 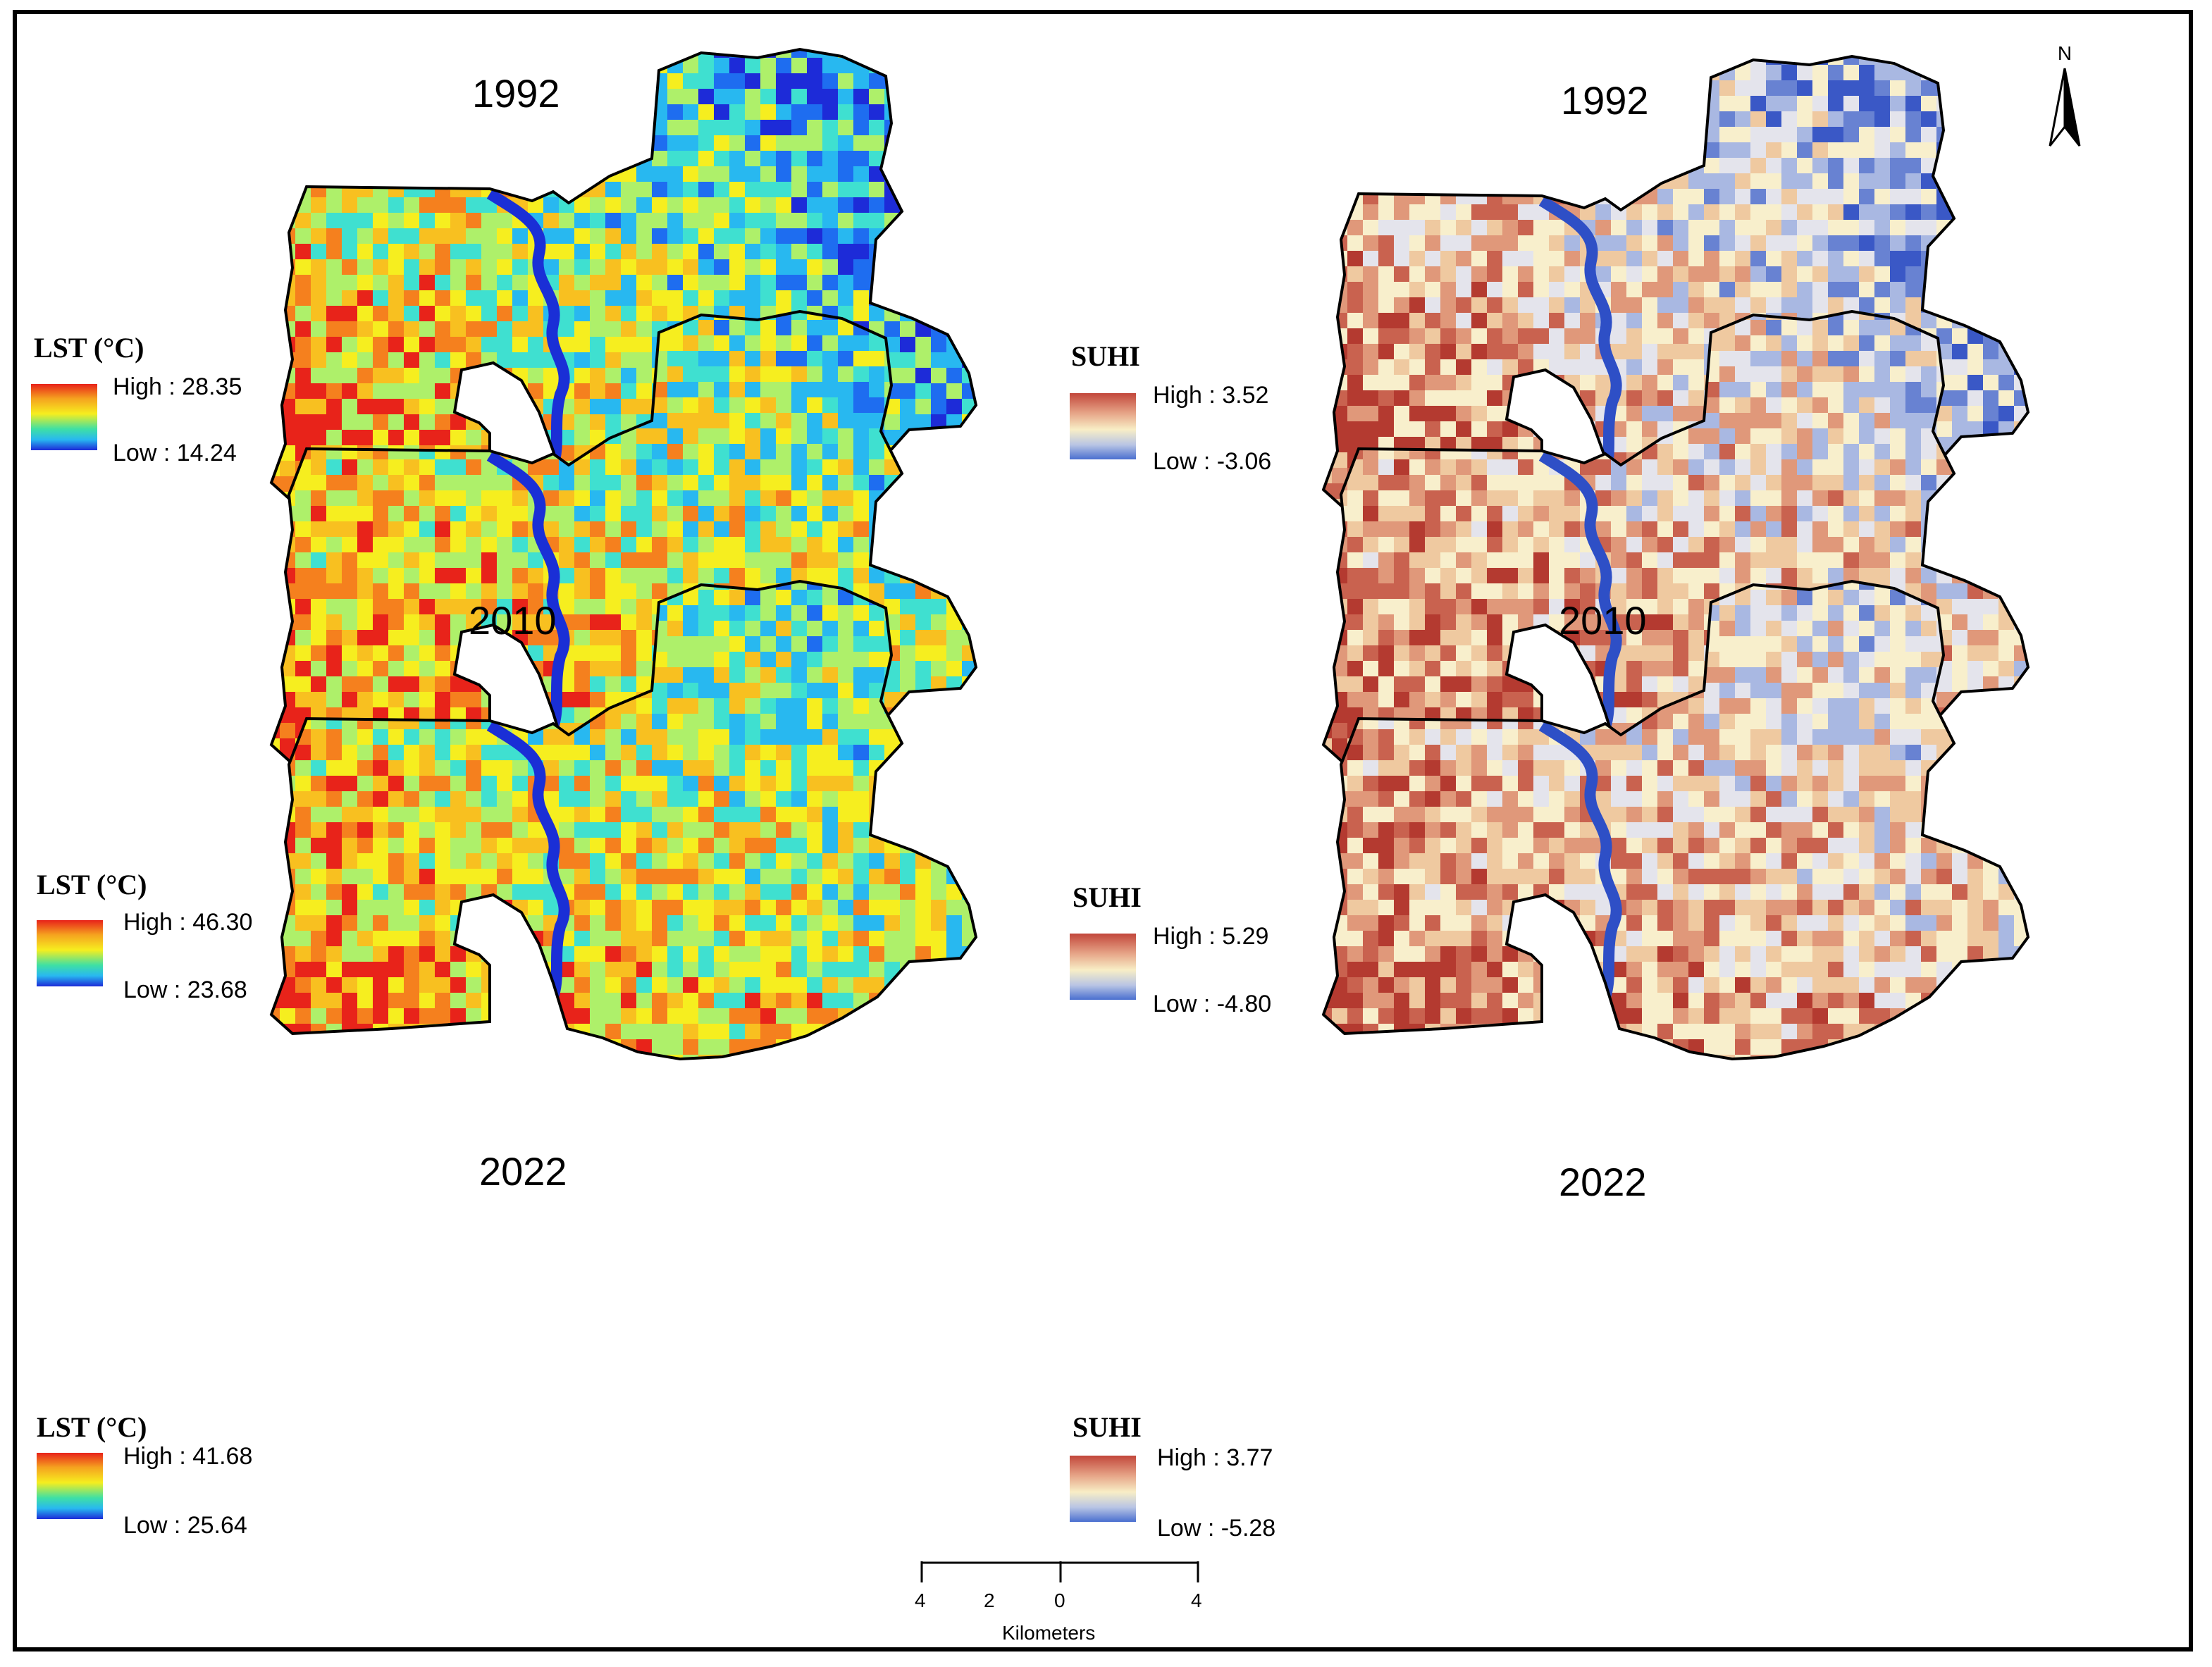 I want to click on legend-title-suhi-2022: SUHI, so click(x=1107, y=1427).